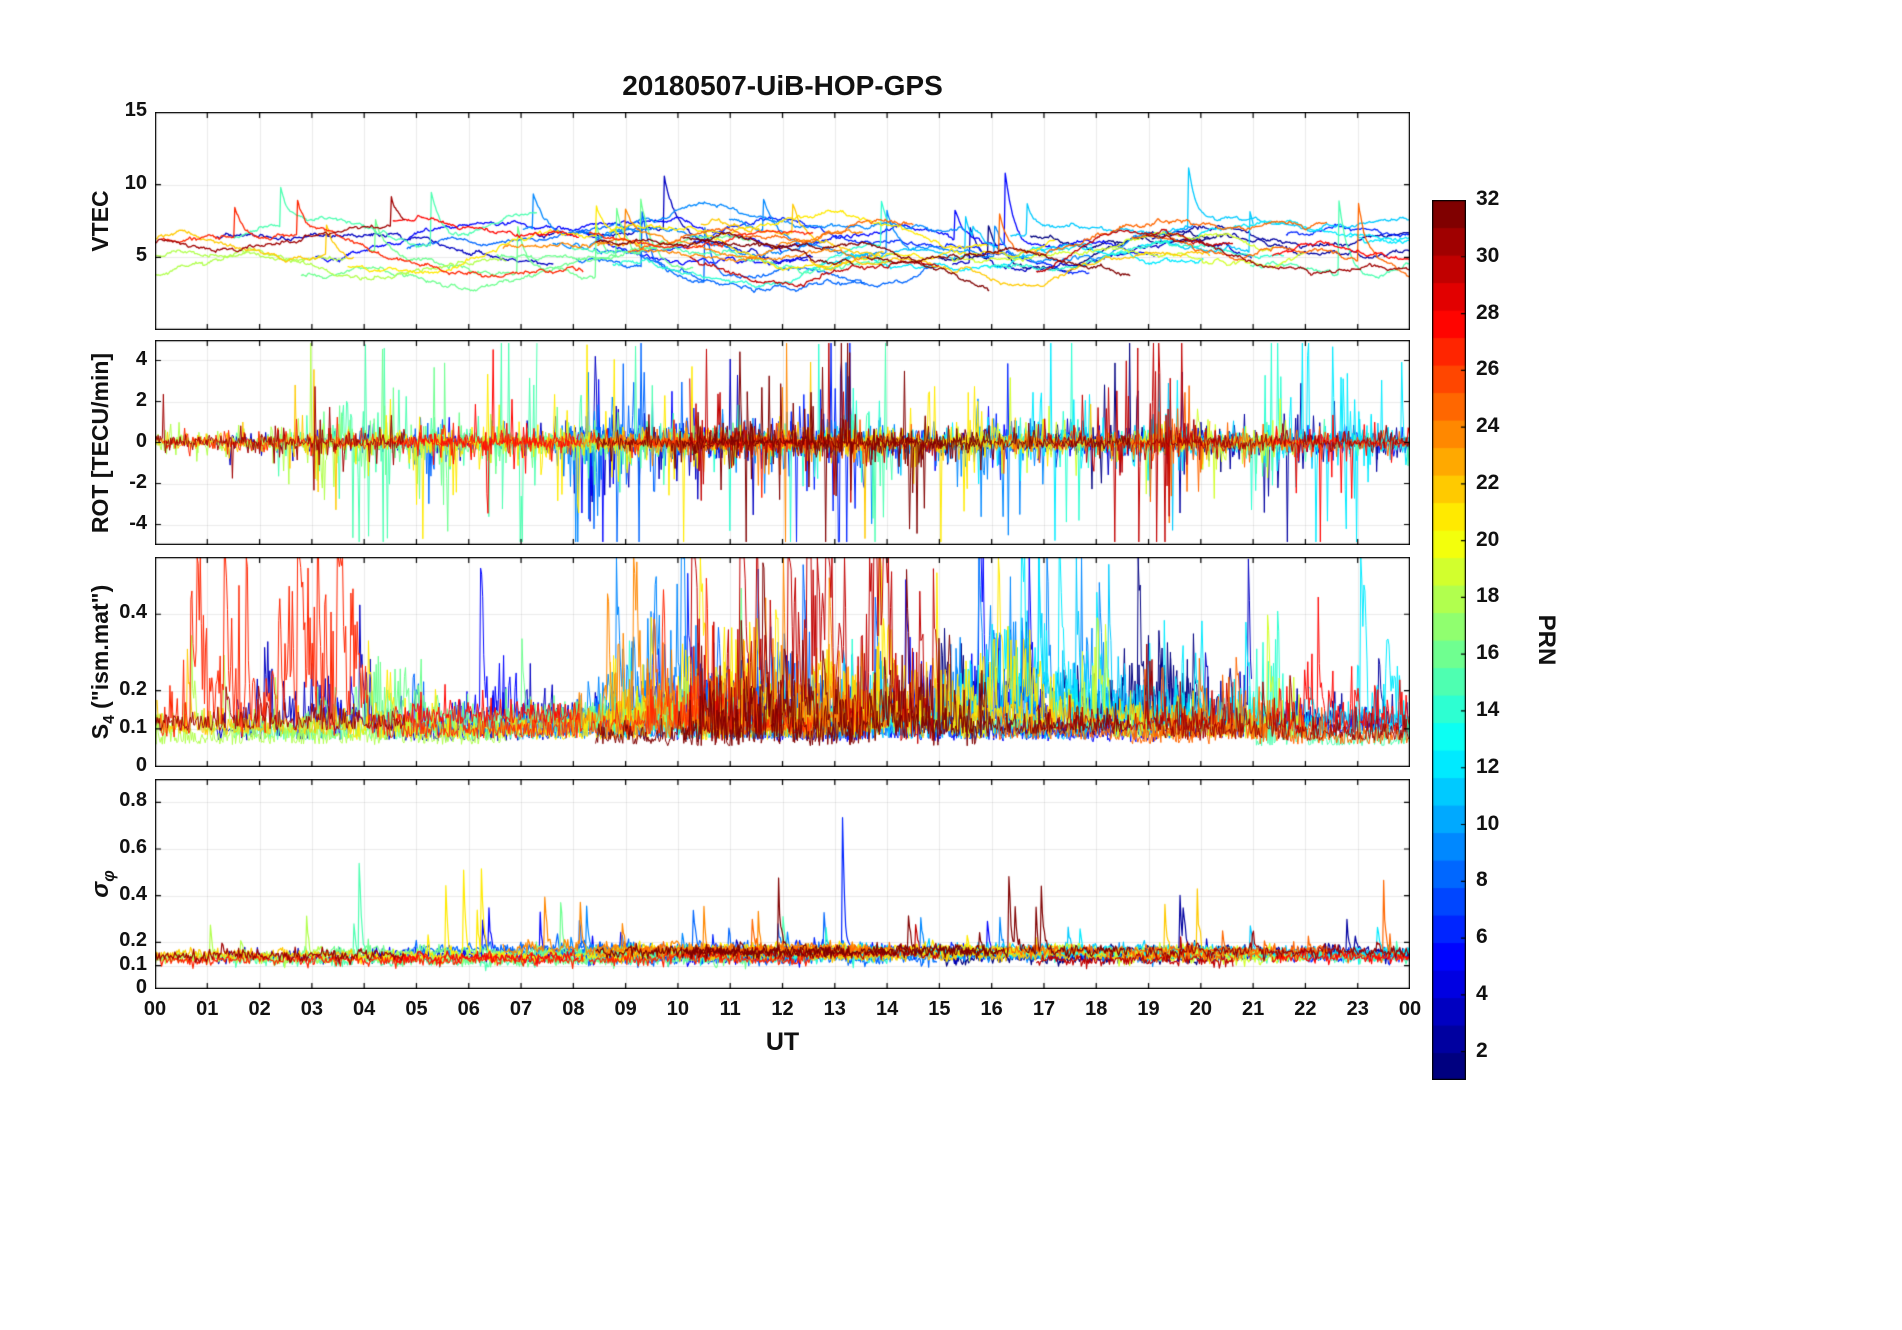  I want to click on colorbar-tick-label: 16, so click(1488, 653).